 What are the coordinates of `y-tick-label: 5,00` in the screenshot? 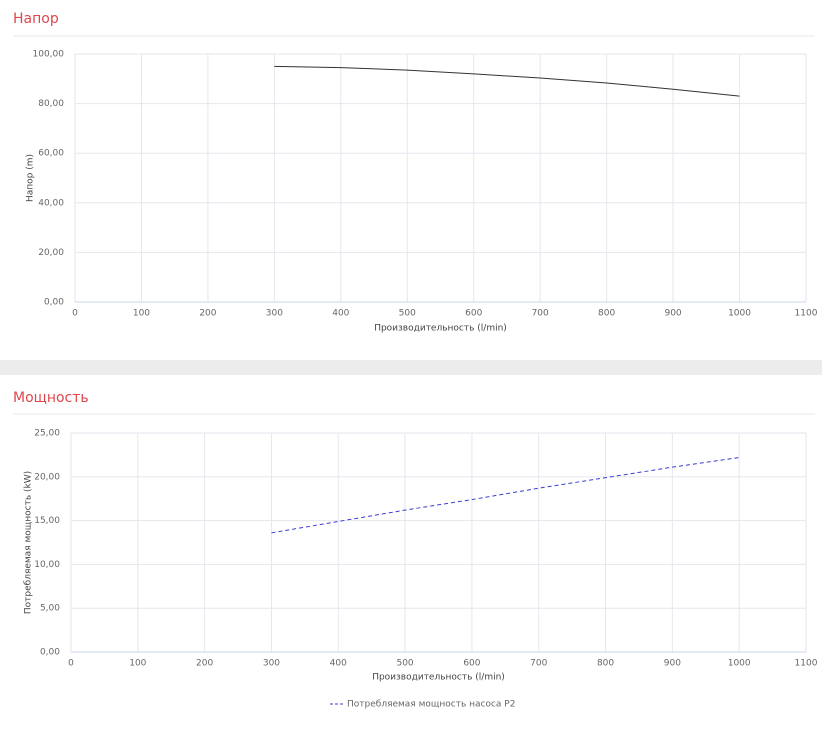 It's located at (50, 609).